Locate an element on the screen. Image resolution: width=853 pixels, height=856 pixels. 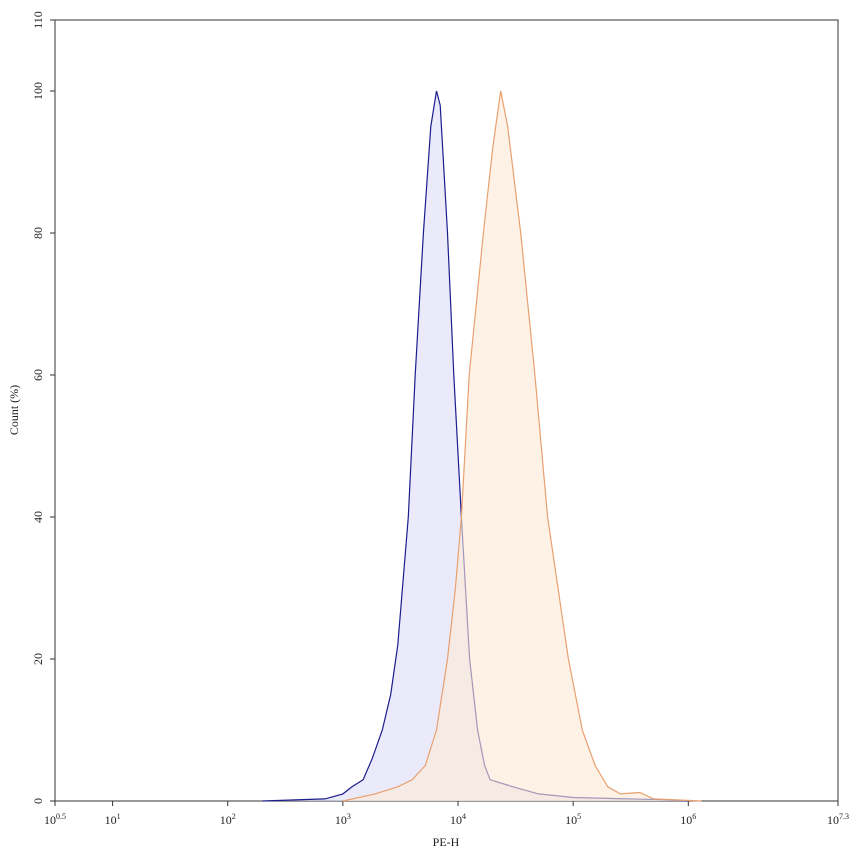
y-tick-label: 100 is located at coordinates (38, 91).